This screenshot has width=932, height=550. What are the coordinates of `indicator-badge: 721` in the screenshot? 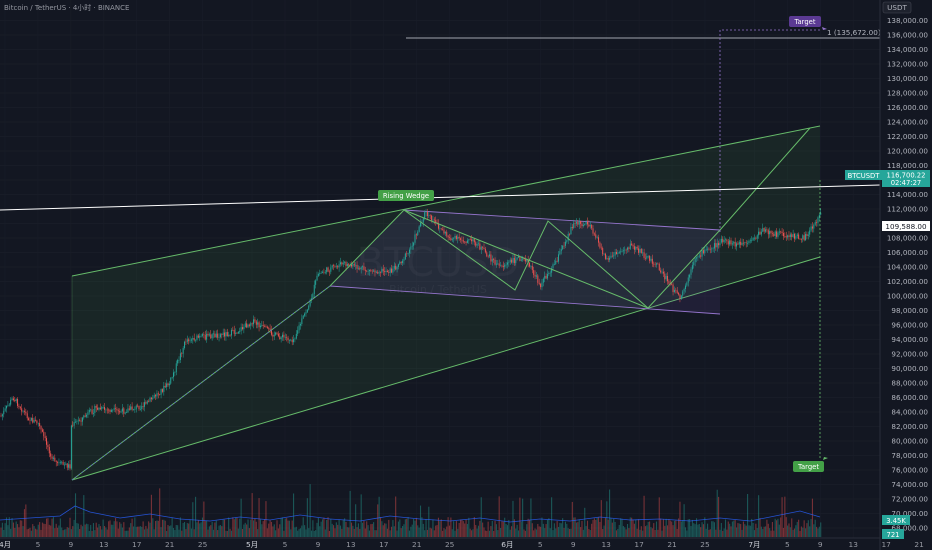 It's located at (893, 534).